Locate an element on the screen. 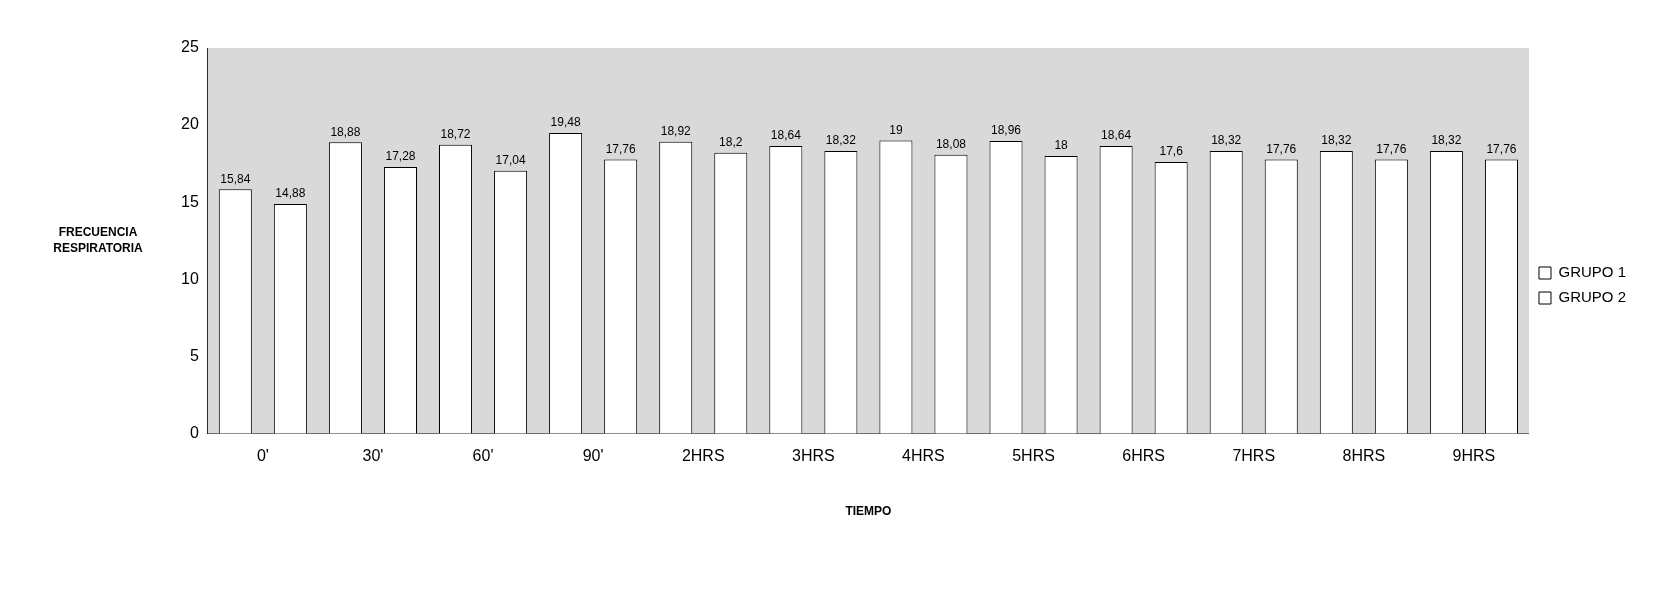  data-label: 17,04 is located at coordinates (510, 160).